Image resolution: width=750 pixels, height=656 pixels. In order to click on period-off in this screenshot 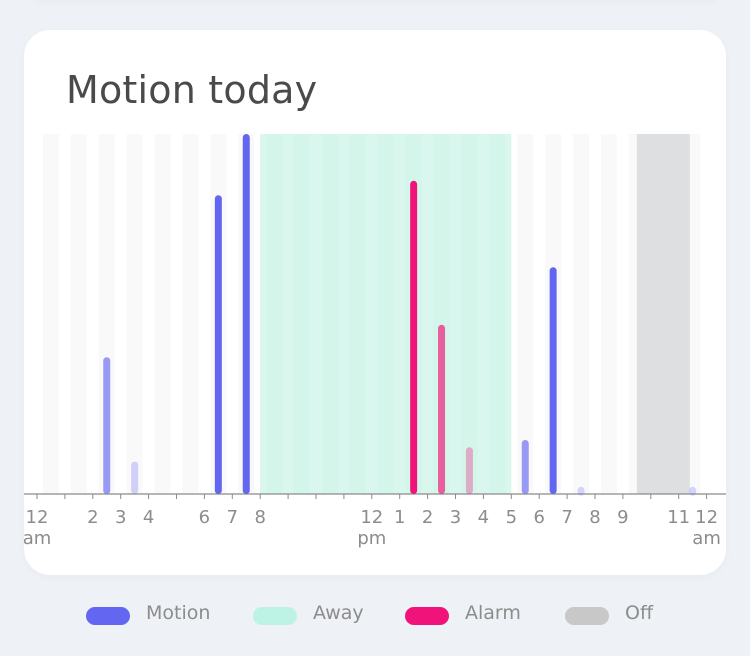, I will do `click(663, 314)`.